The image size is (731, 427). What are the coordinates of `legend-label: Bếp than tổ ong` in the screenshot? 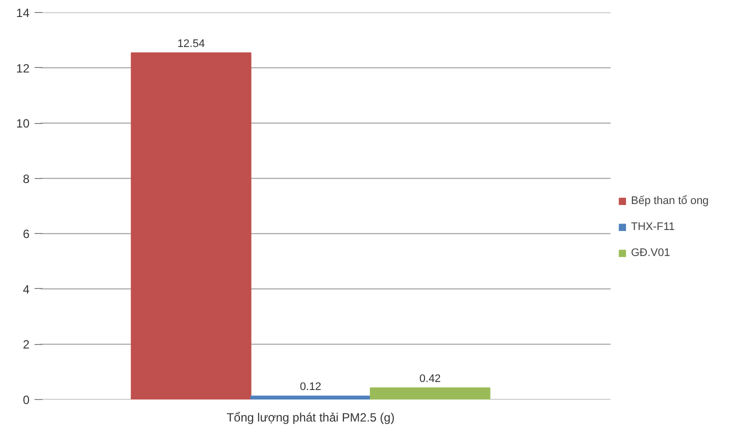 It's located at (670, 201).